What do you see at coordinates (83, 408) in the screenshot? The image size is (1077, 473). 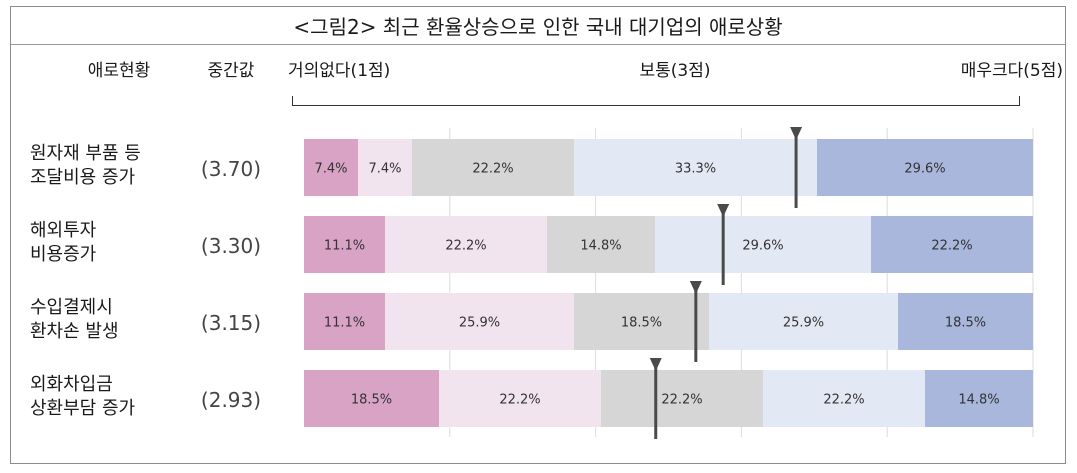 I see `row-label-line: 상환부담 증가` at bounding box center [83, 408].